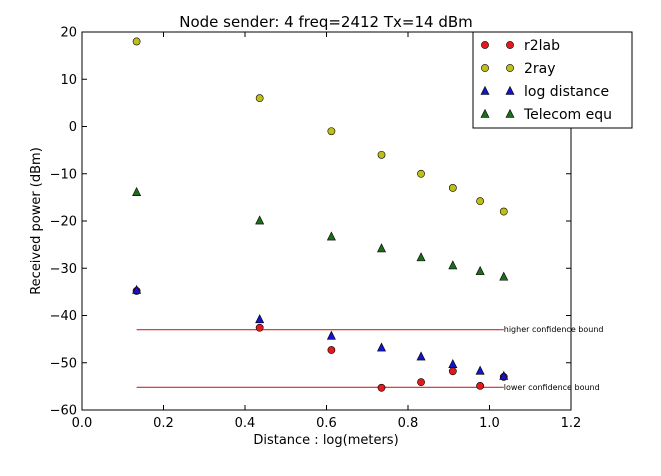 Image resolution: width=661 pixels, height=476 pixels. I want to click on confidence-bound-label: higher confidence bound, so click(554, 329).